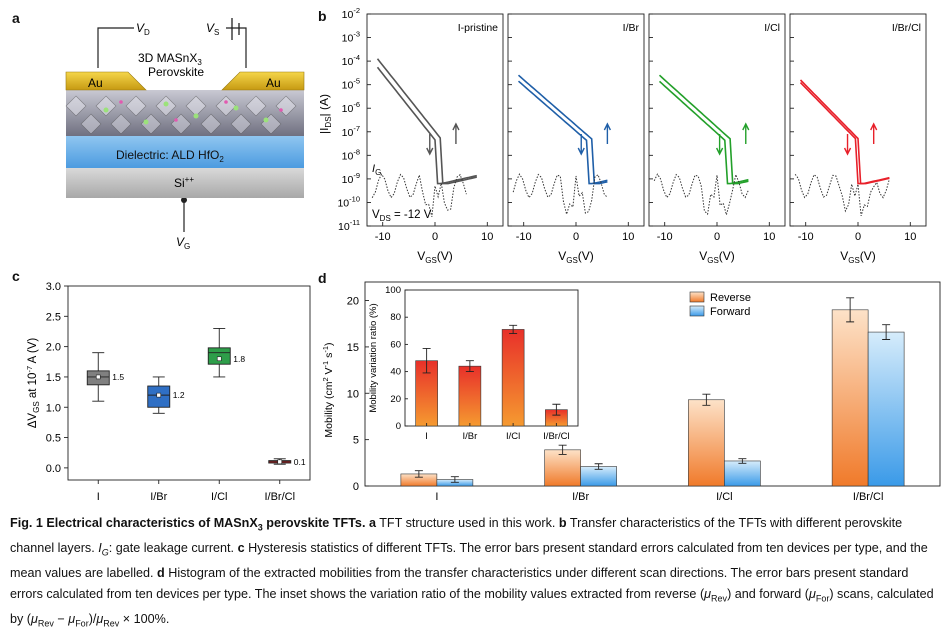 The image size is (949, 634). What do you see at coordinates (356, 487) in the screenshot?
I see `d-ytick-label-0: 0` at bounding box center [356, 487].